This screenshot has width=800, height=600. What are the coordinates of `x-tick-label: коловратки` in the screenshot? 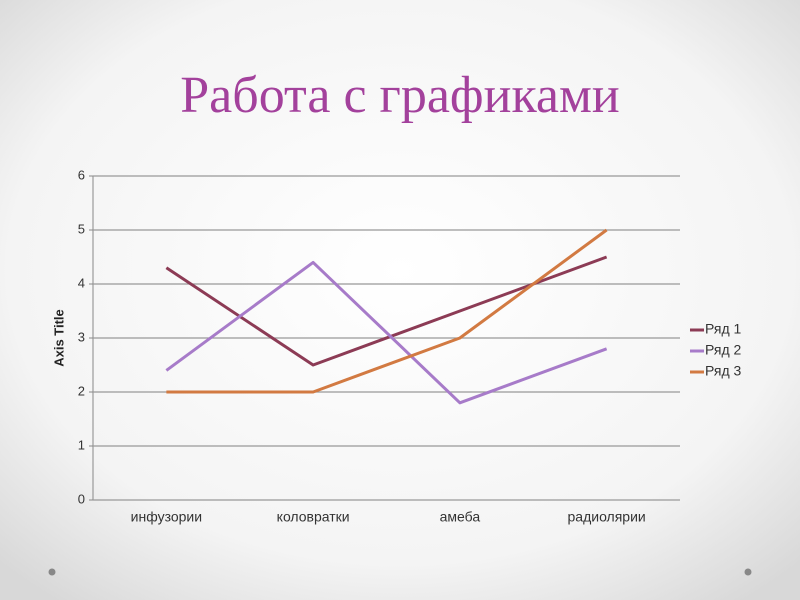 It's located at (313, 517).